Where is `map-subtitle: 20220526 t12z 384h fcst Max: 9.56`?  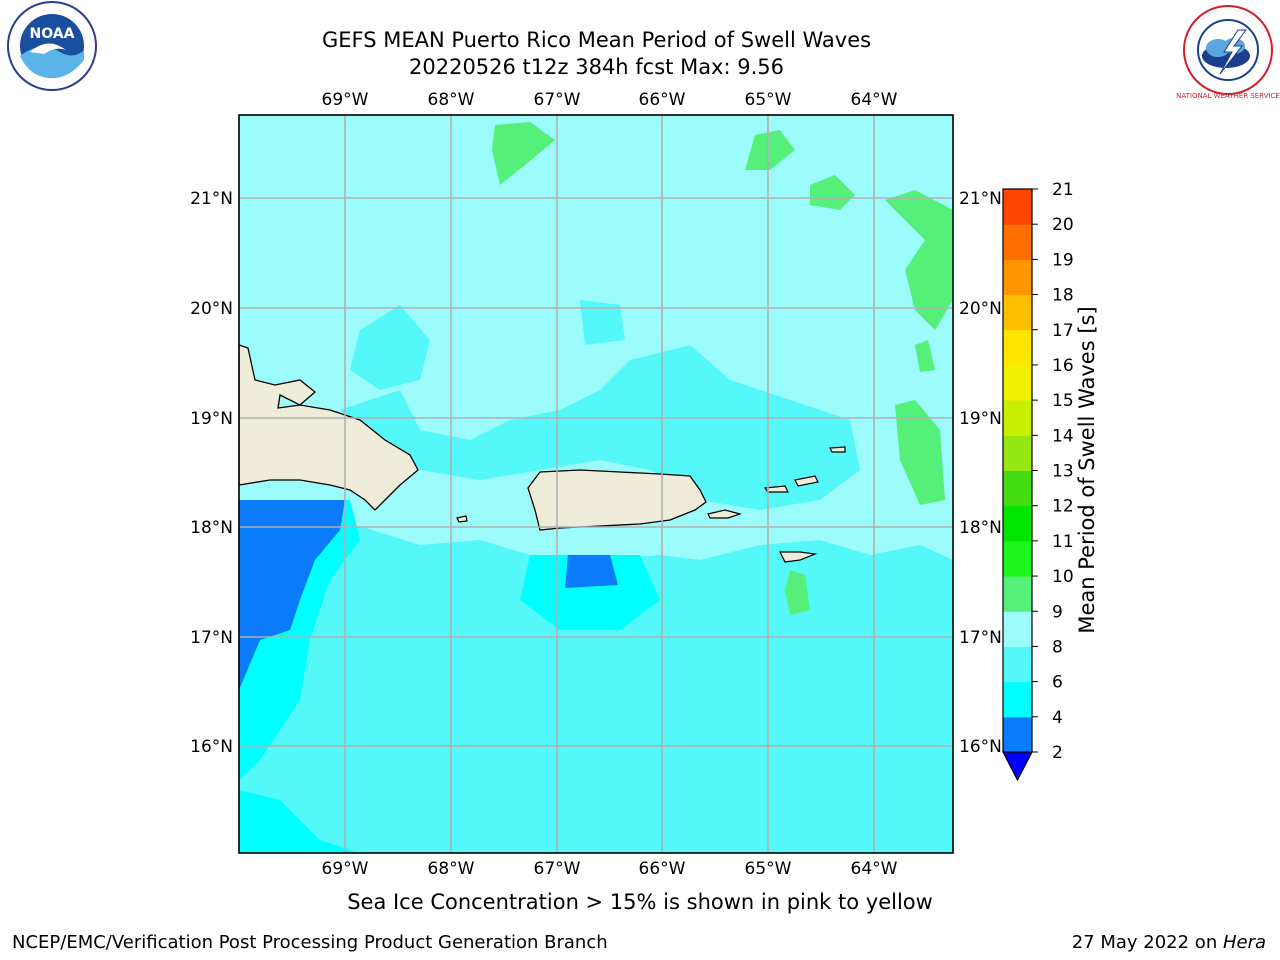 map-subtitle: 20220526 t12z 384h fcst Max: 9.56 is located at coordinates (596, 67).